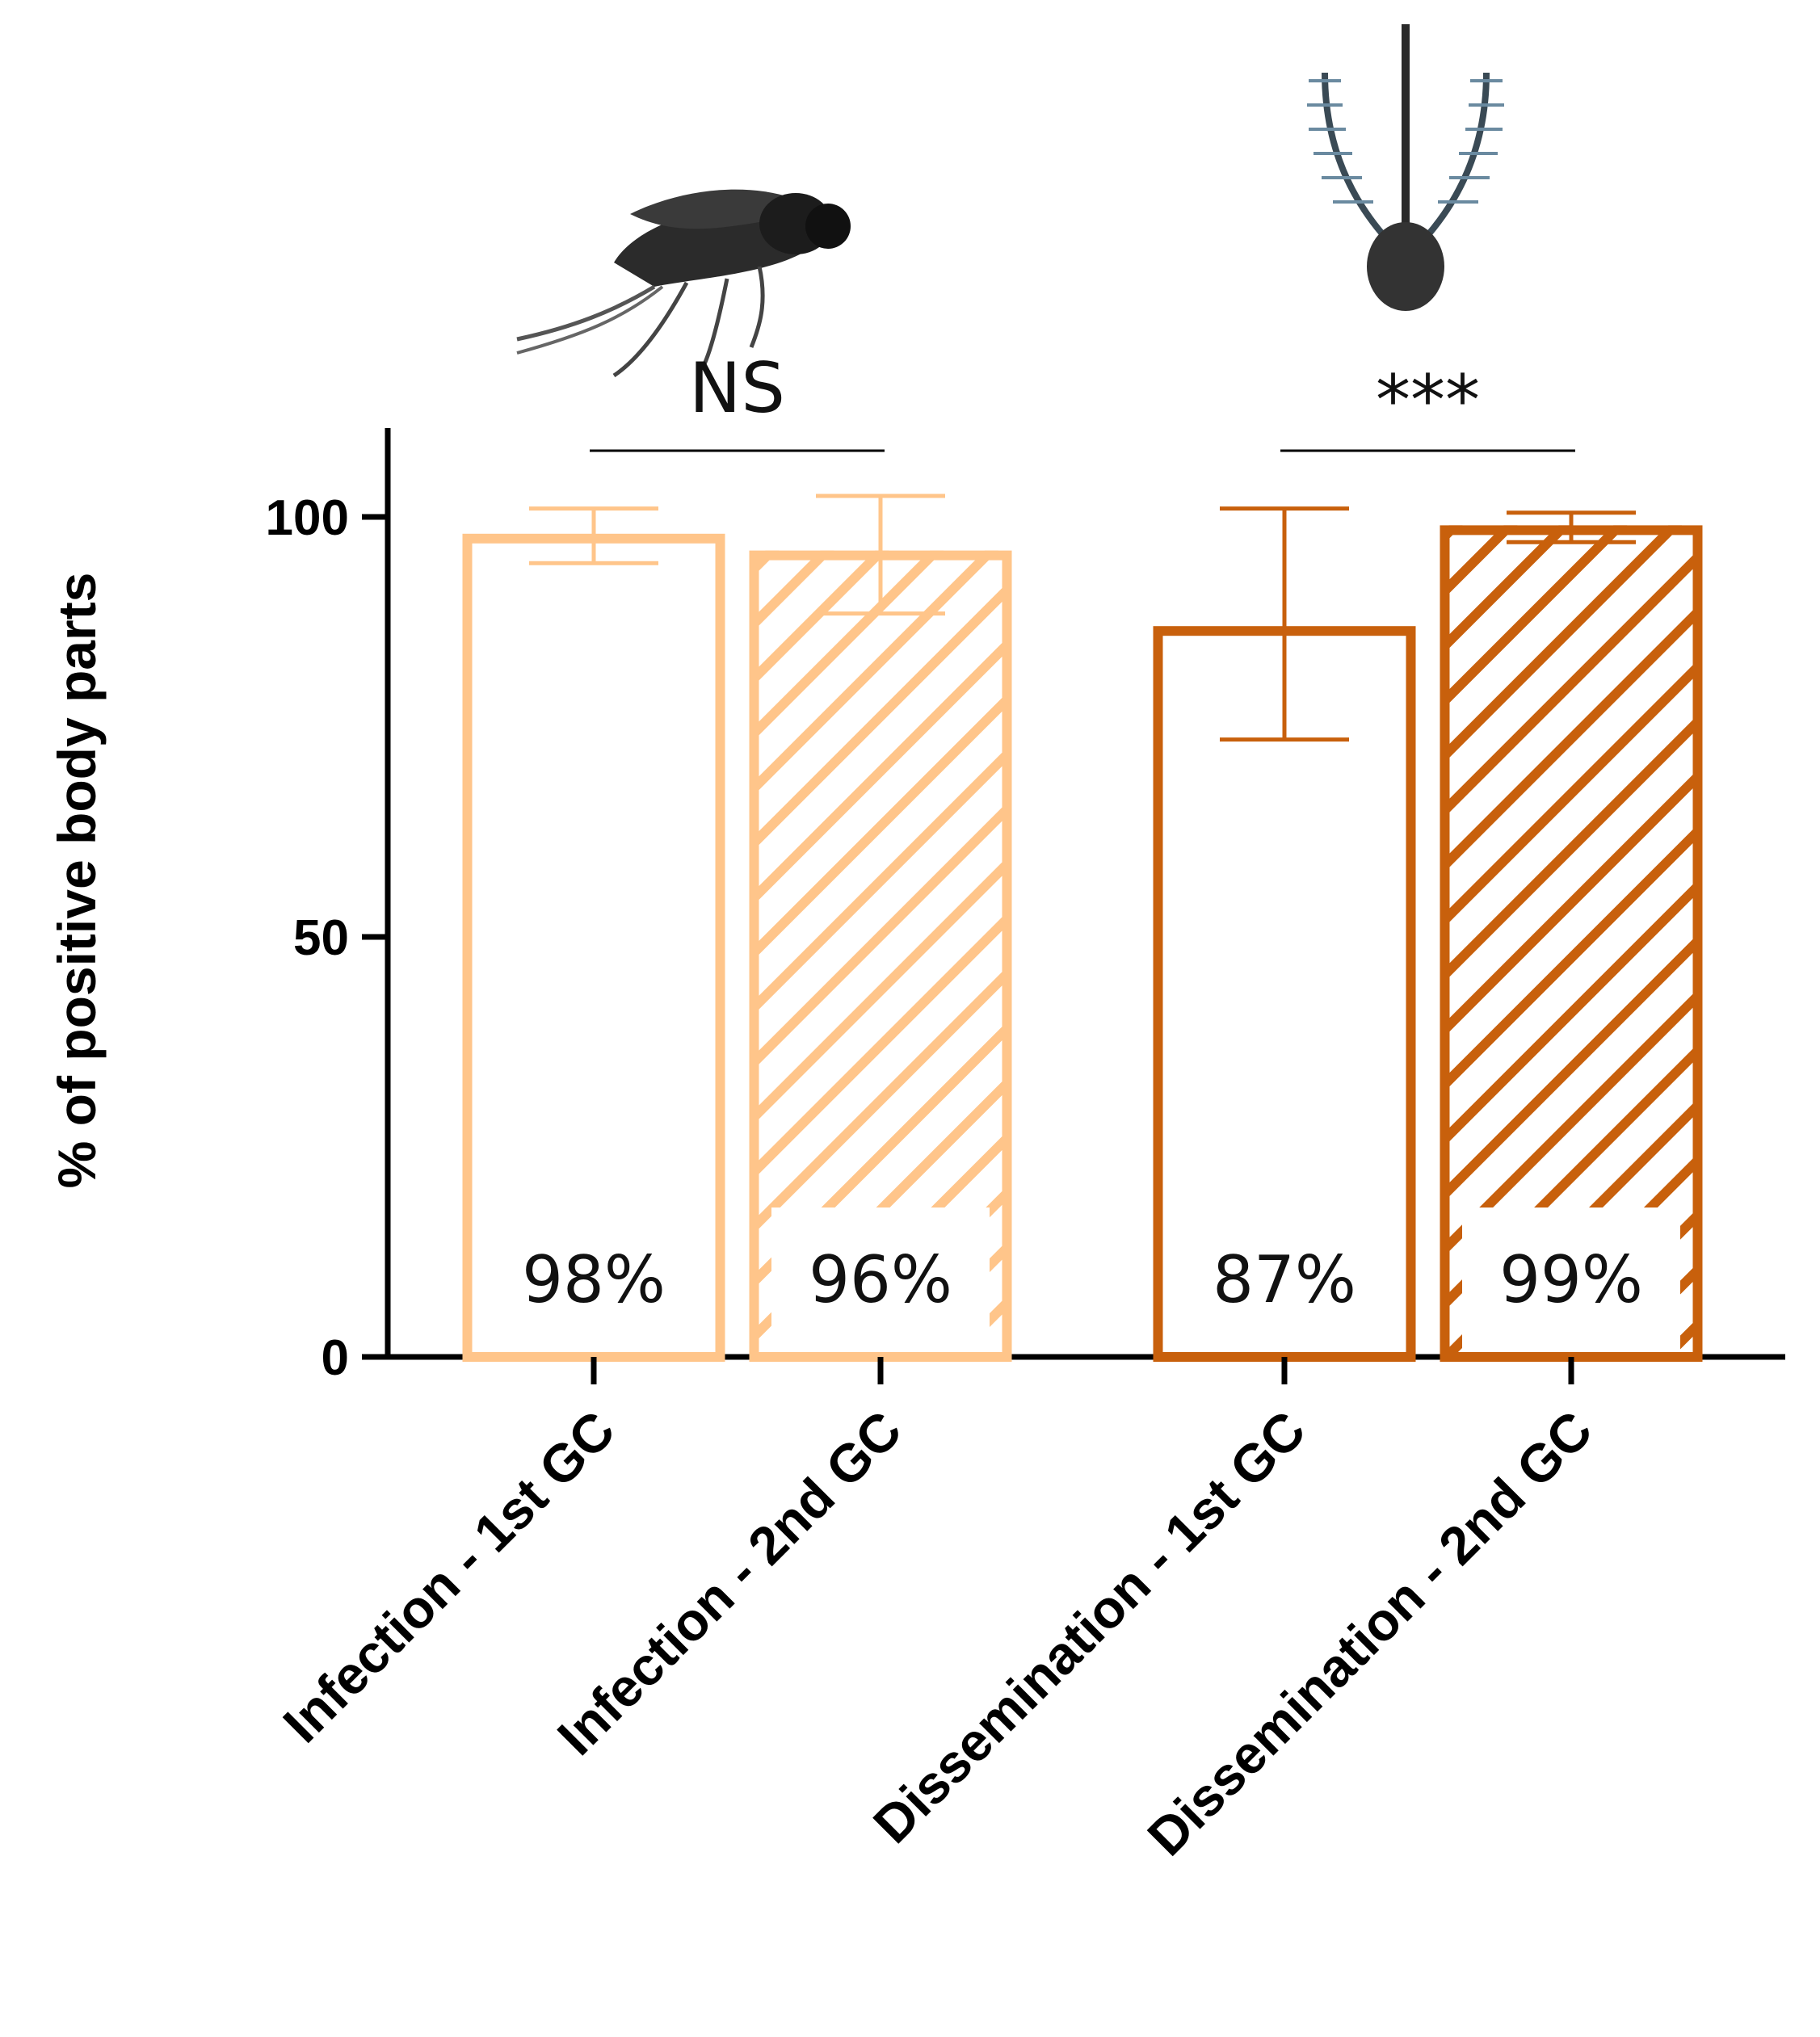 The height and width of the screenshot is (2037, 1820). What do you see at coordinates (683, 283) in the screenshot?
I see `mosquito-icon` at bounding box center [683, 283].